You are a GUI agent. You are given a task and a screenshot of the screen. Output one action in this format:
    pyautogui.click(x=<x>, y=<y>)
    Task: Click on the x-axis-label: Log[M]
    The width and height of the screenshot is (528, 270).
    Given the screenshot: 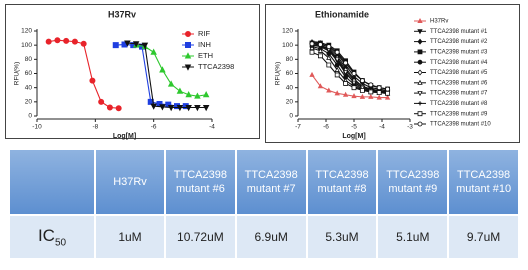 What is the action you would take?
    pyautogui.click(x=353, y=136)
    